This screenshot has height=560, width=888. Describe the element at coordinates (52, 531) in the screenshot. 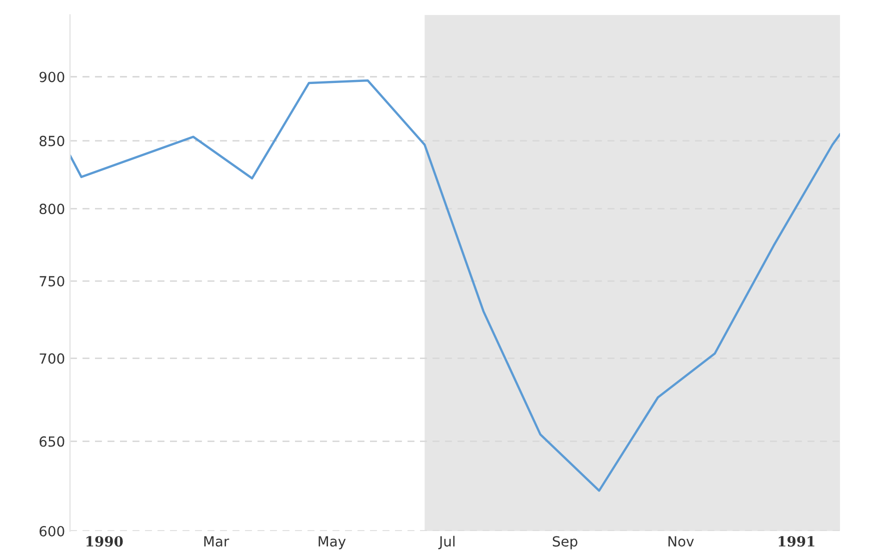

I see `y-tick-label: 600` at that location.